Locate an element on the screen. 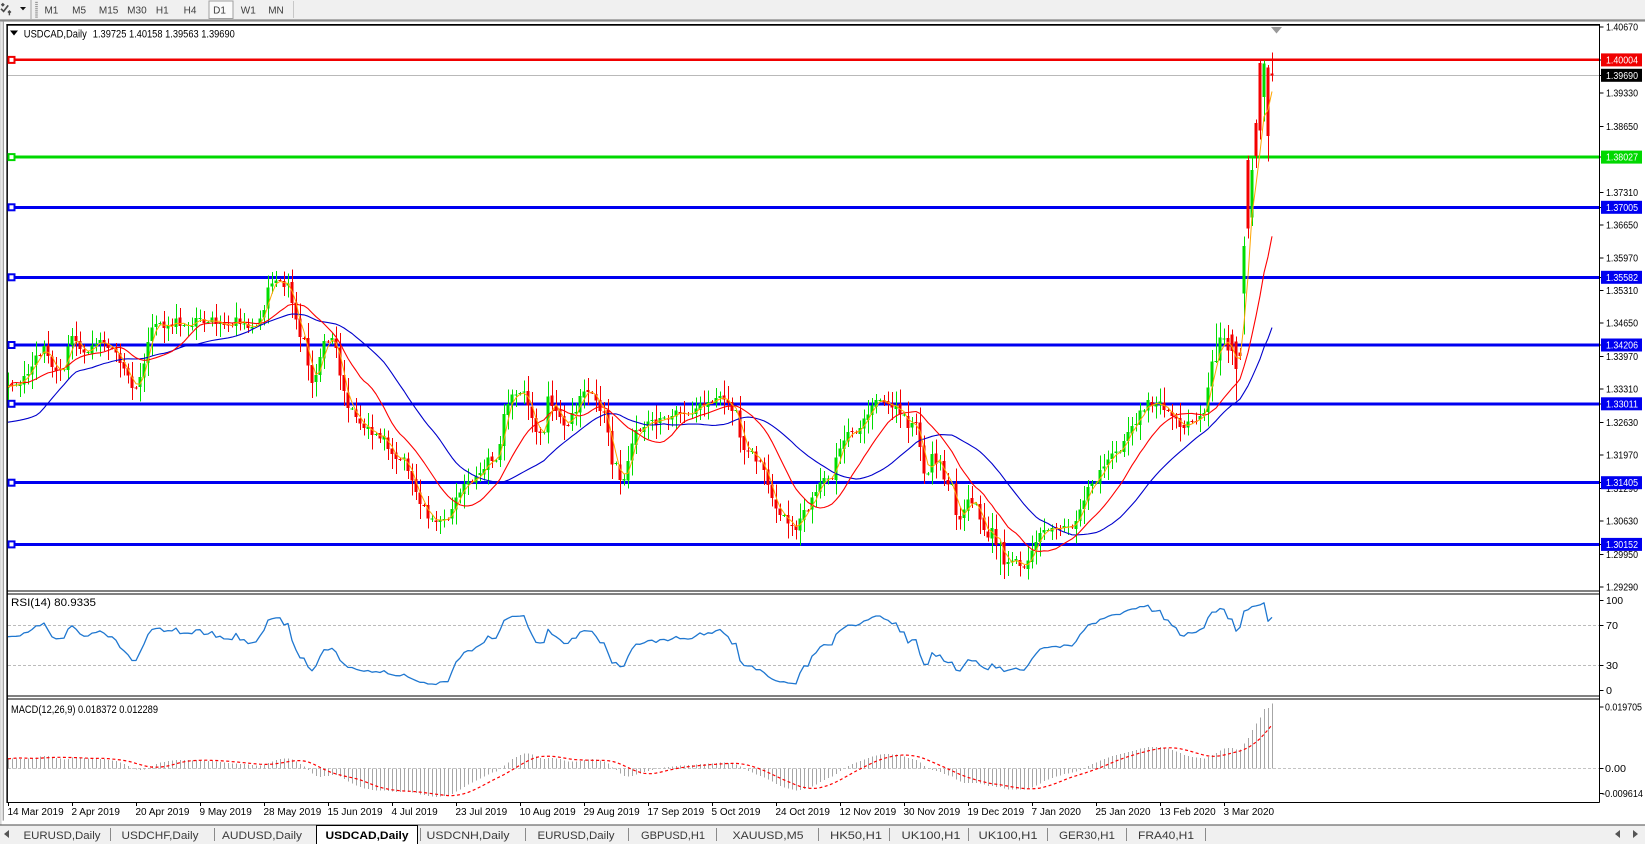 This screenshot has height=844, width=1645. svg-text: 70 is located at coordinates (1612, 626).